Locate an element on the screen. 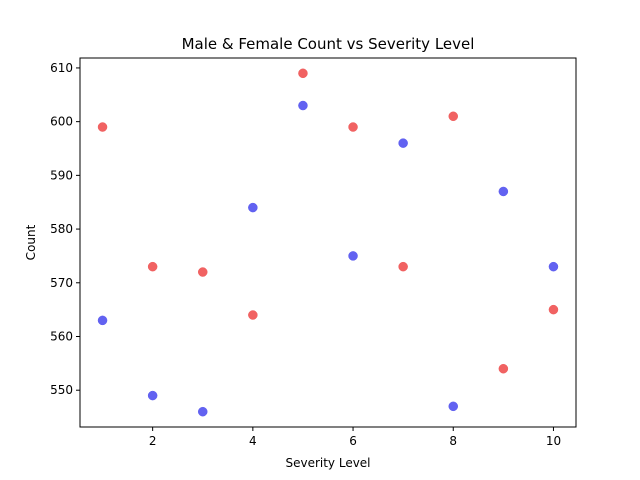 Image resolution: width=640 pixels, height=480 pixels. y-tick-label: 610 is located at coordinates (61, 68).